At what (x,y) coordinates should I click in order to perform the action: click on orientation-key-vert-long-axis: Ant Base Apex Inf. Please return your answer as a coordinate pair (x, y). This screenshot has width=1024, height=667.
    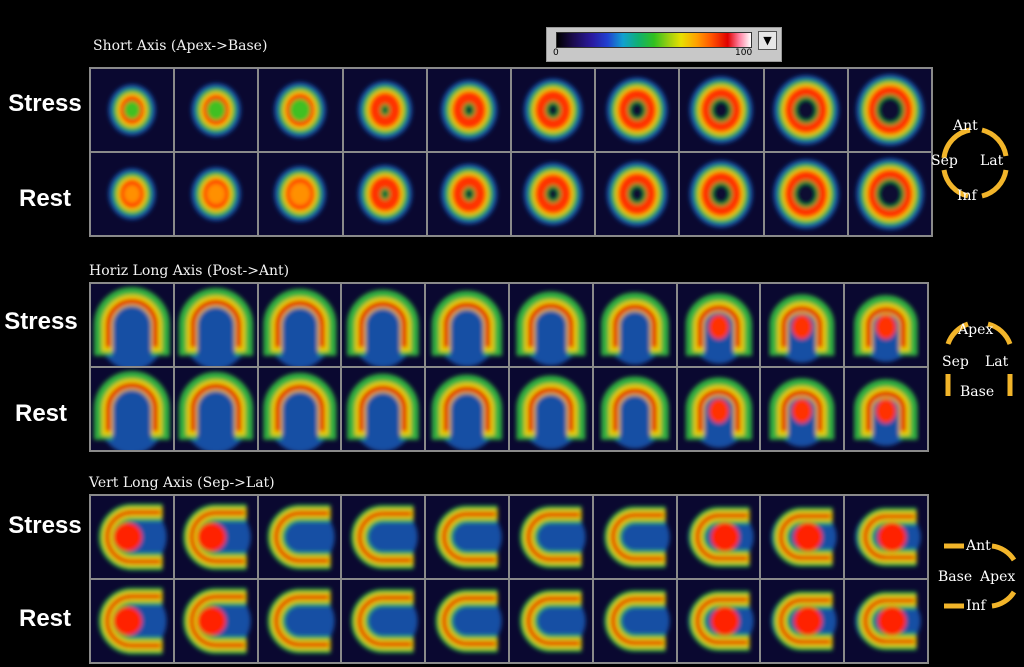
    Looking at the image, I should click on (979, 576).